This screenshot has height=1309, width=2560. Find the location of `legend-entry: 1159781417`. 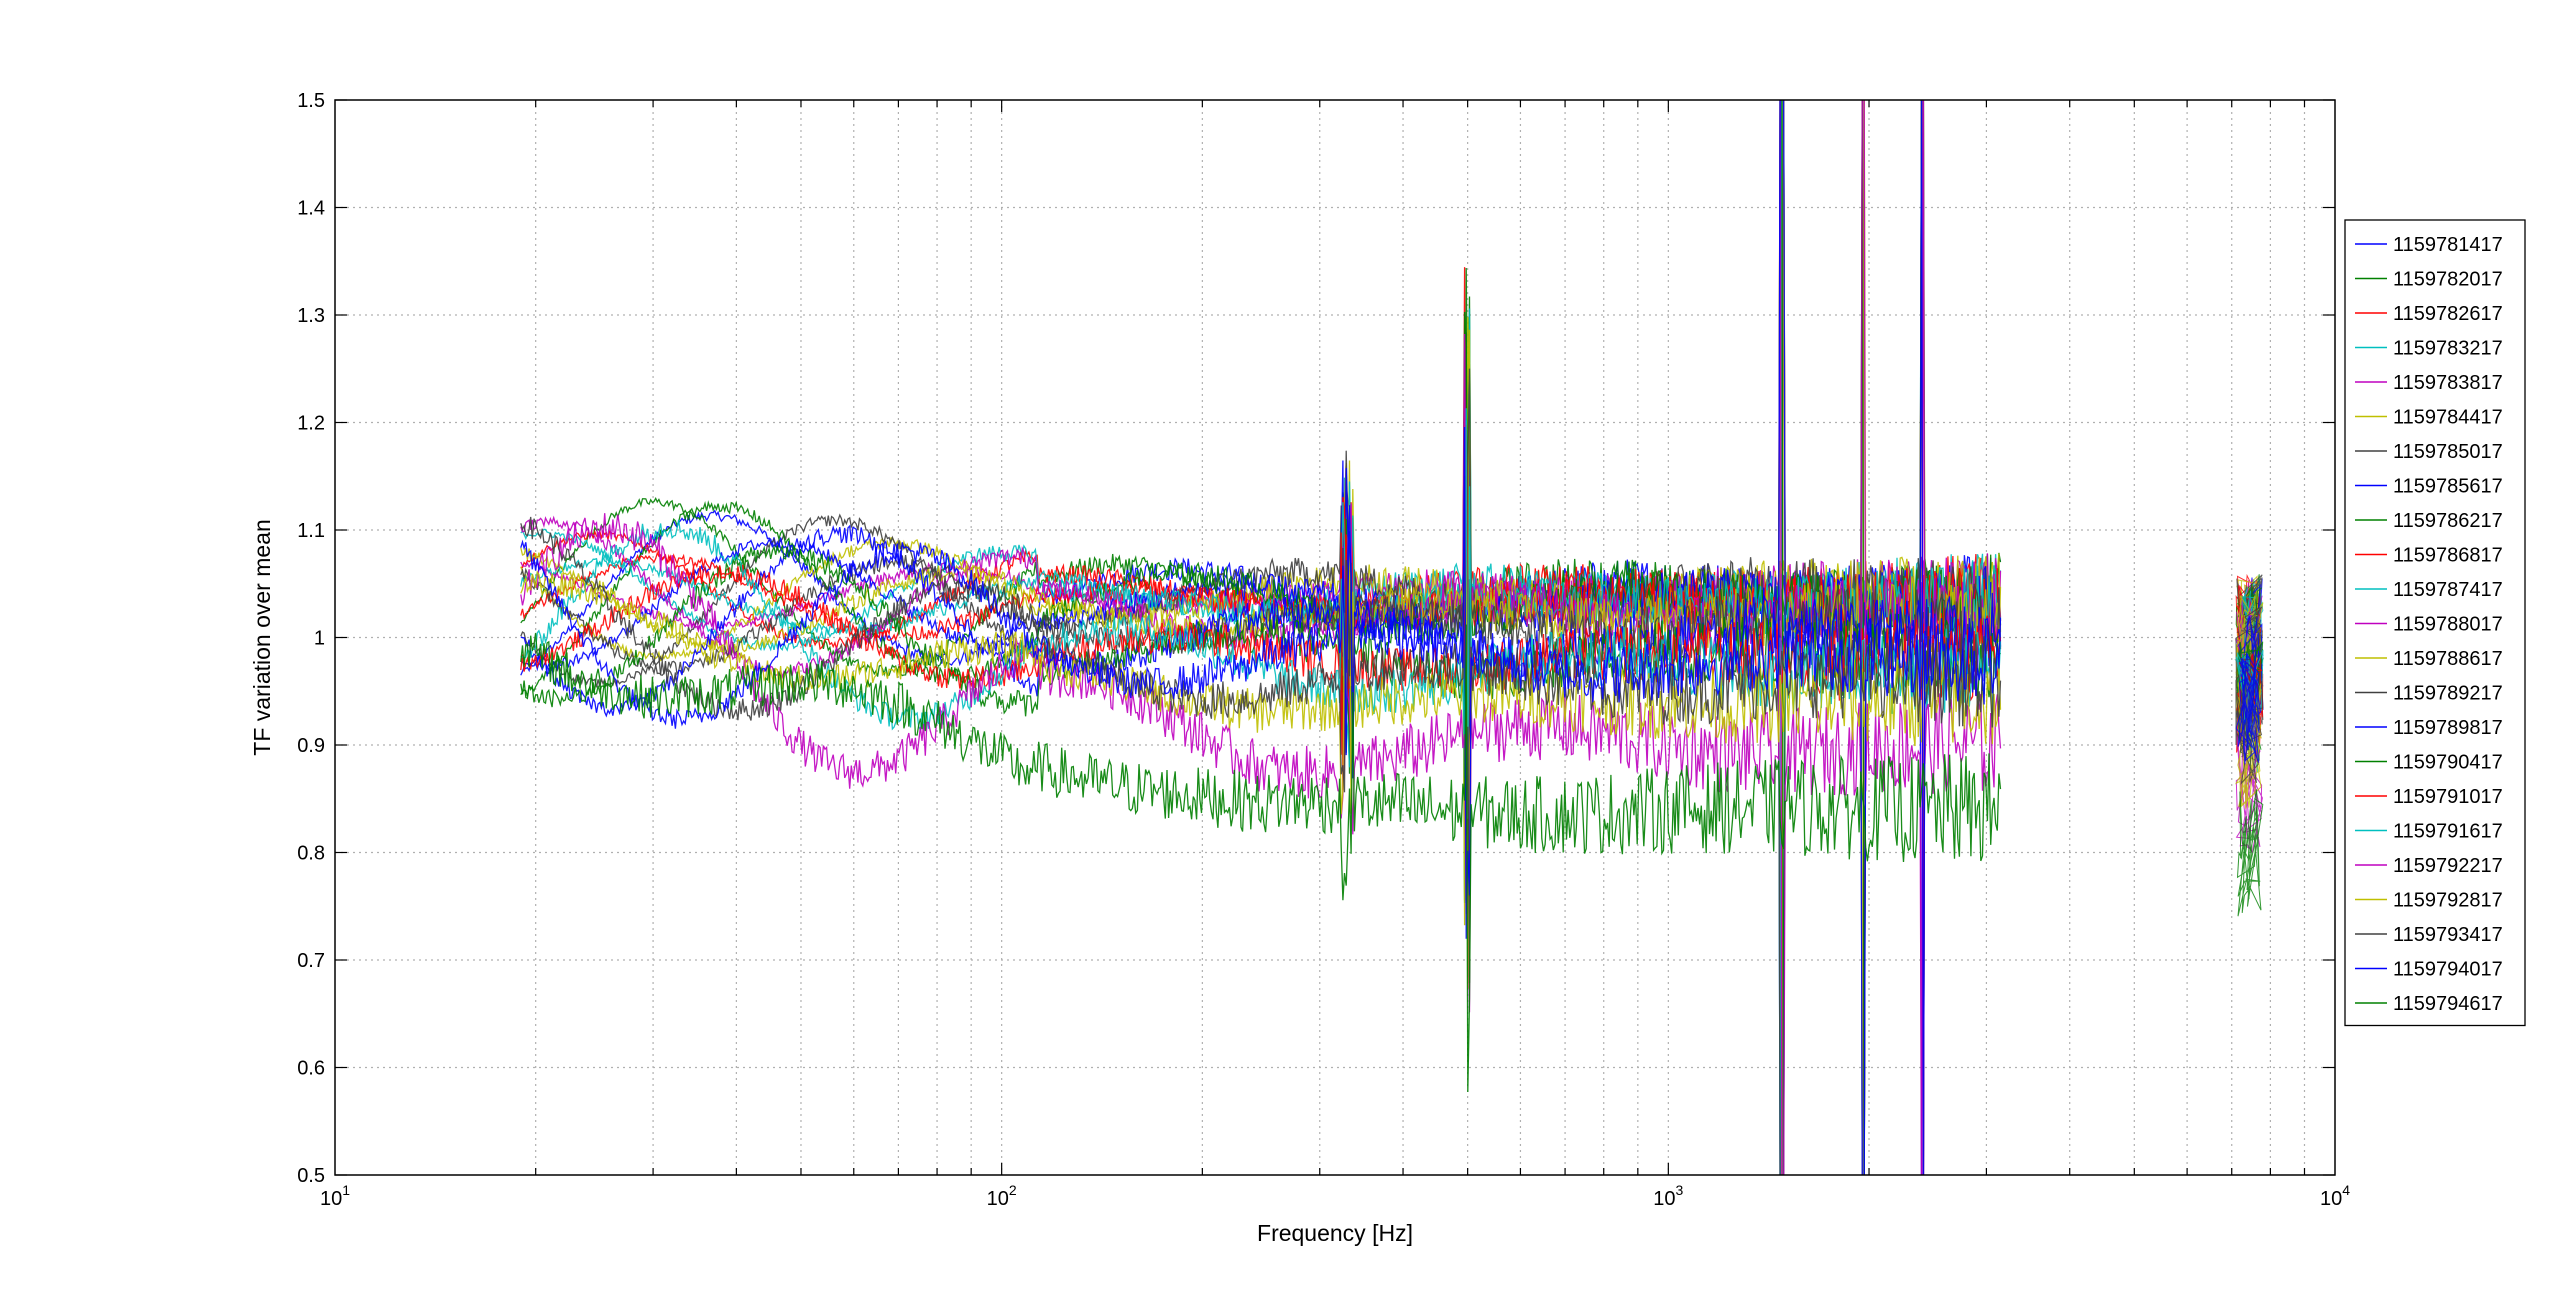

legend-entry: 1159781417 is located at coordinates (2429, 245).